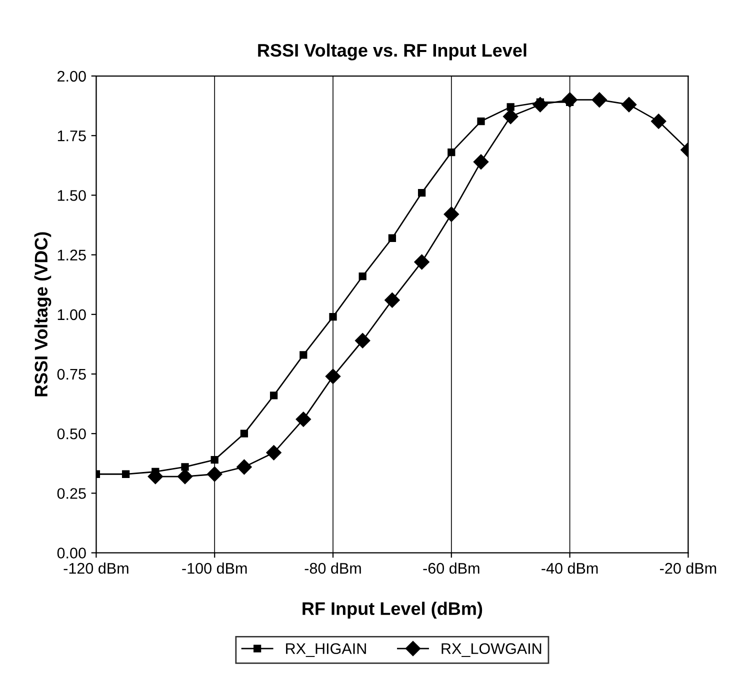 The width and height of the screenshot is (740, 691). Describe the element at coordinates (71, 553) in the screenshot. I see `y-tick-label: 0.00` at that location.